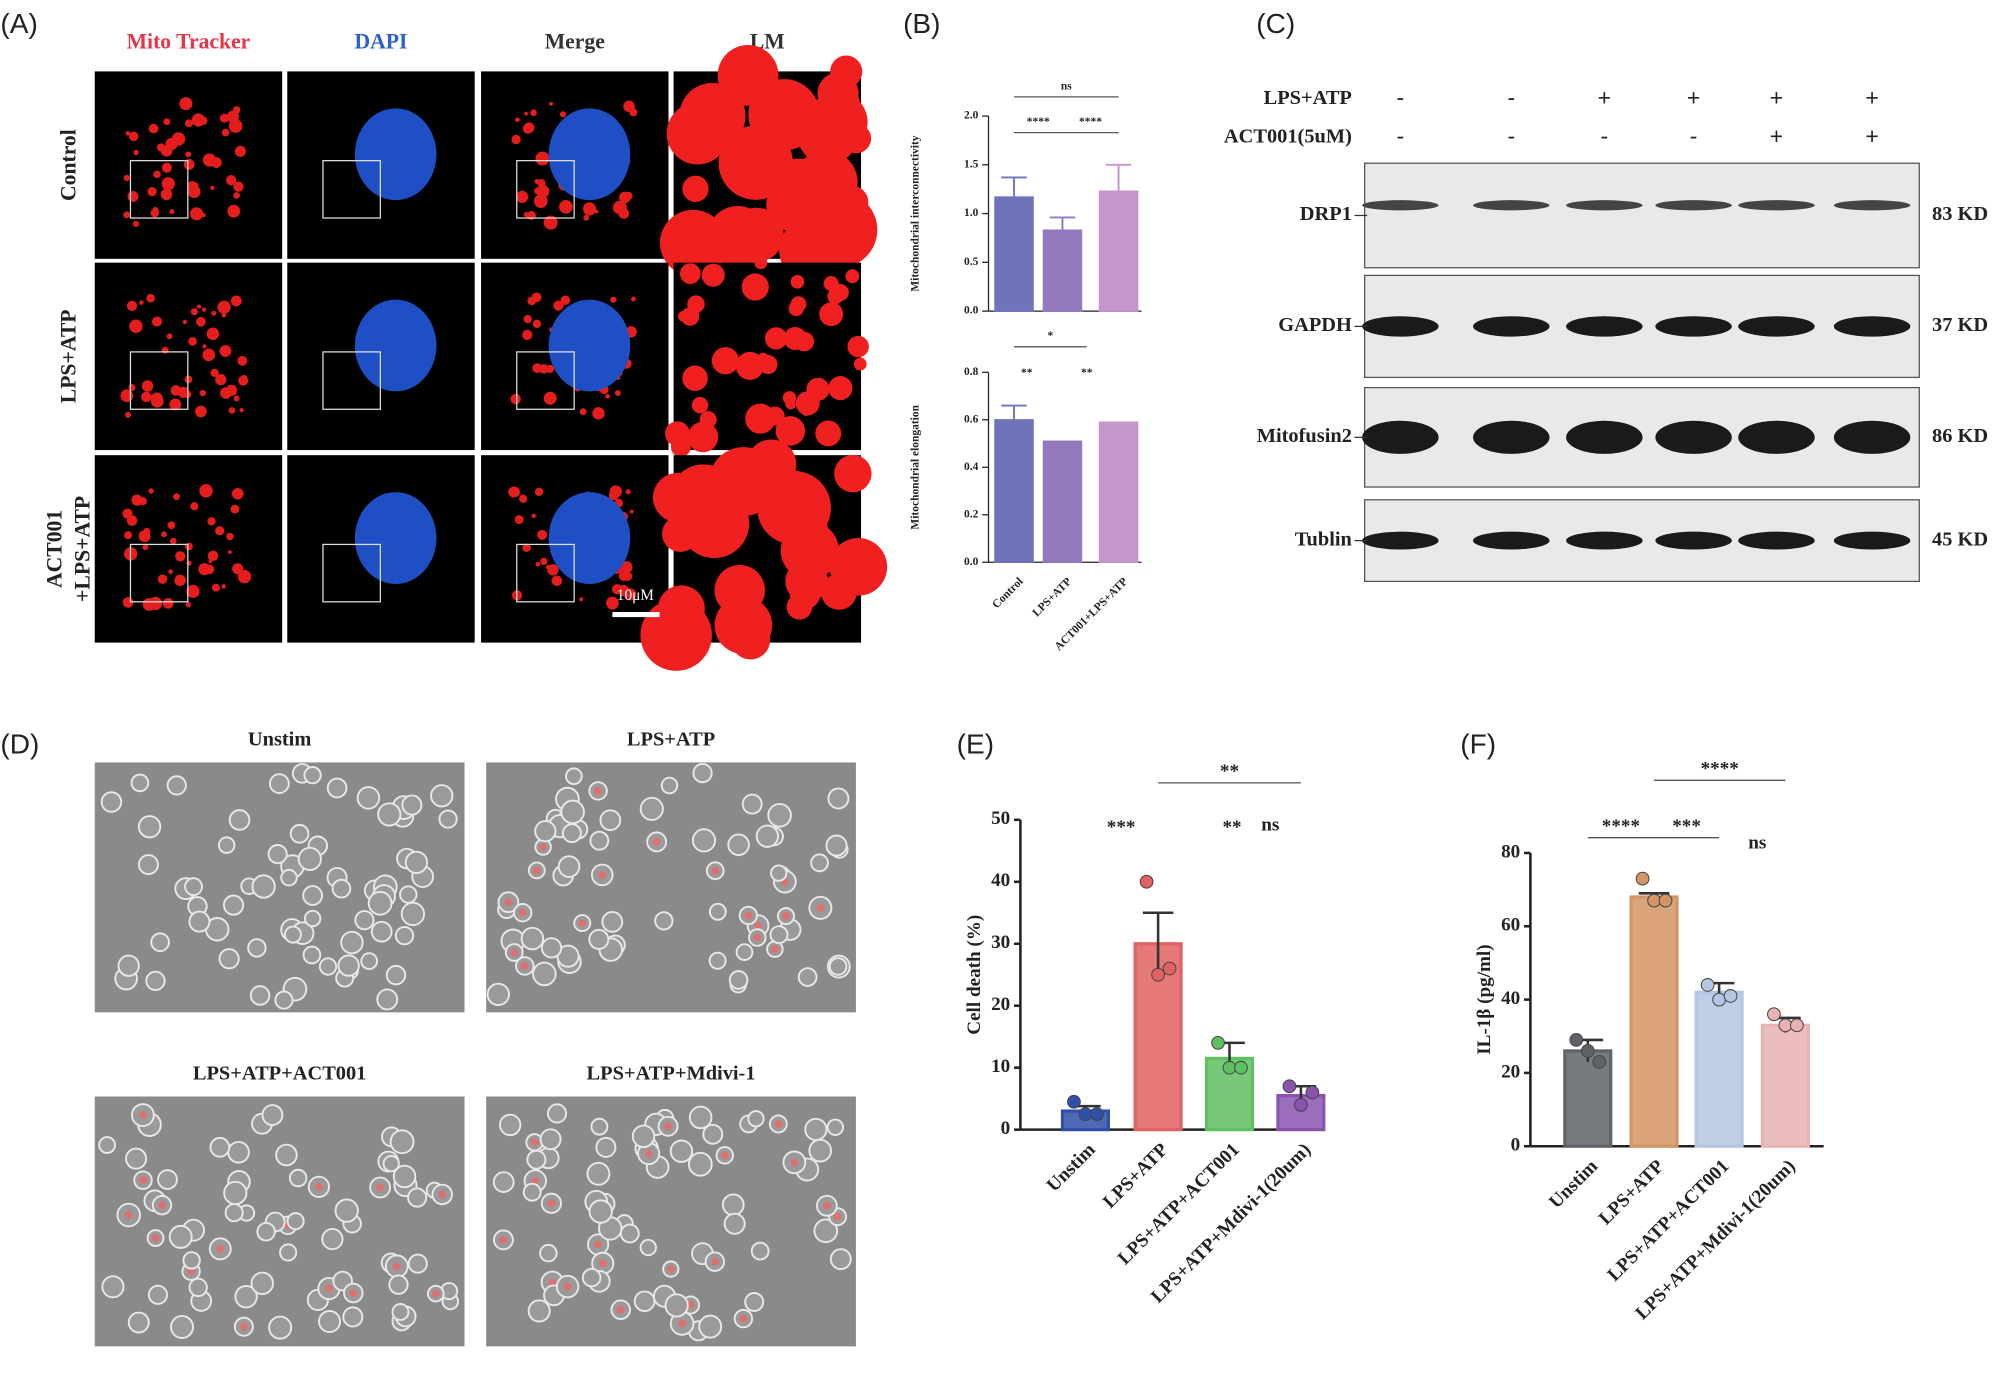 The image size is (2000, 1377). What do you see at coordinates (1960, 214) in the screenshot?
I see `size-label: 83 KD` at bounding box center [1960, 214].